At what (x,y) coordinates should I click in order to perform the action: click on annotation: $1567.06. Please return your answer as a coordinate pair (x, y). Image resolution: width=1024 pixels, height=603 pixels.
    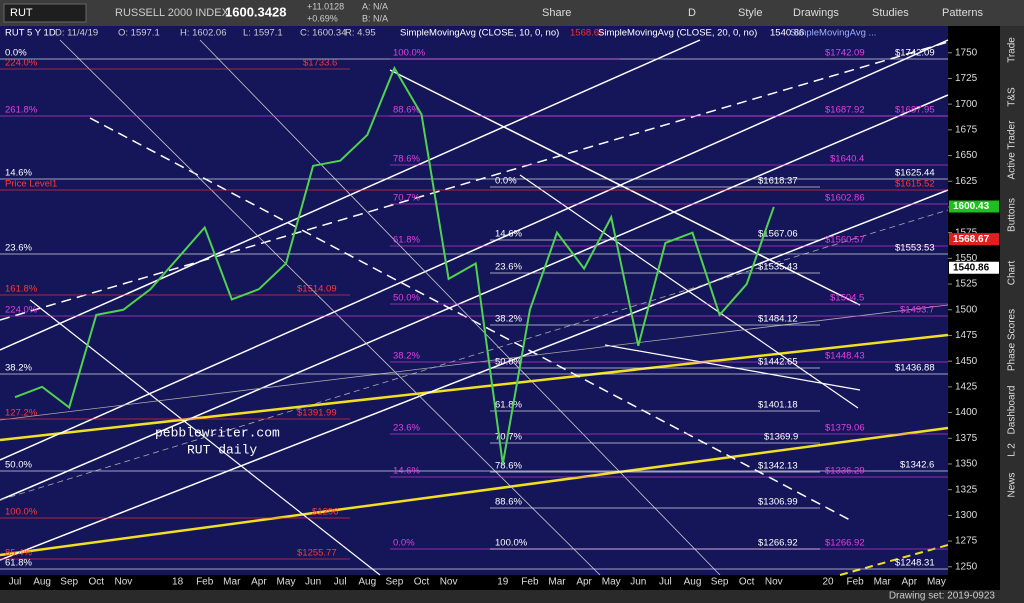
    Looking at the image, I should click on (778, 234).